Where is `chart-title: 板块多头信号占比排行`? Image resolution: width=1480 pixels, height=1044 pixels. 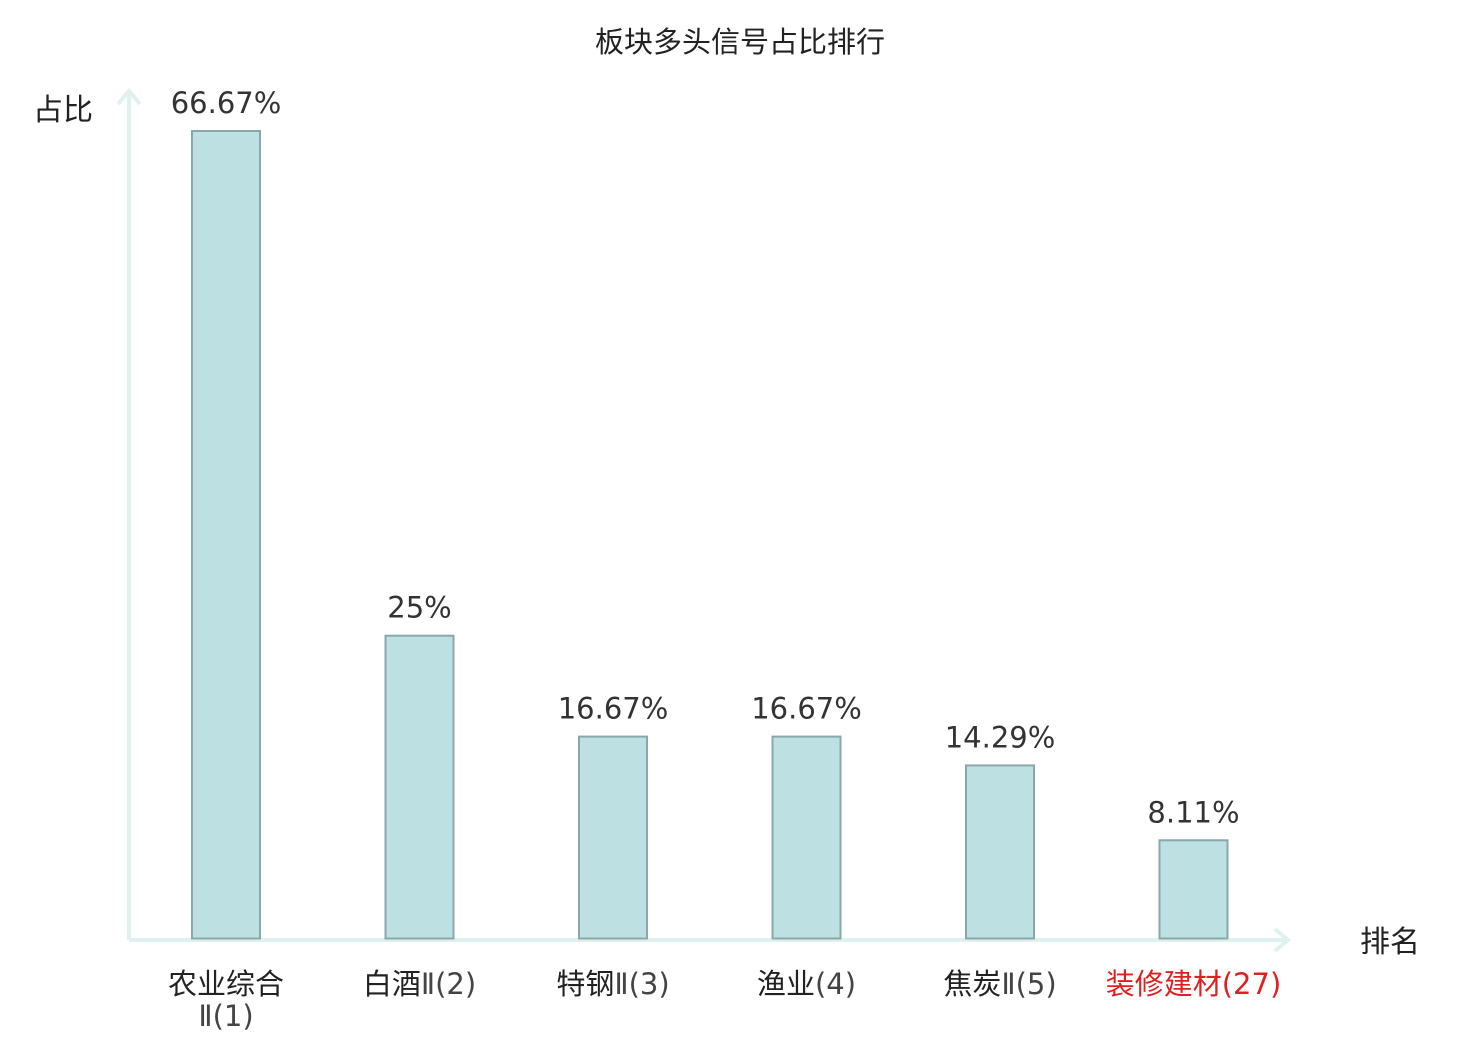
chart-title: 板块多头信号占比排行 is located at coordinates (740, 42).